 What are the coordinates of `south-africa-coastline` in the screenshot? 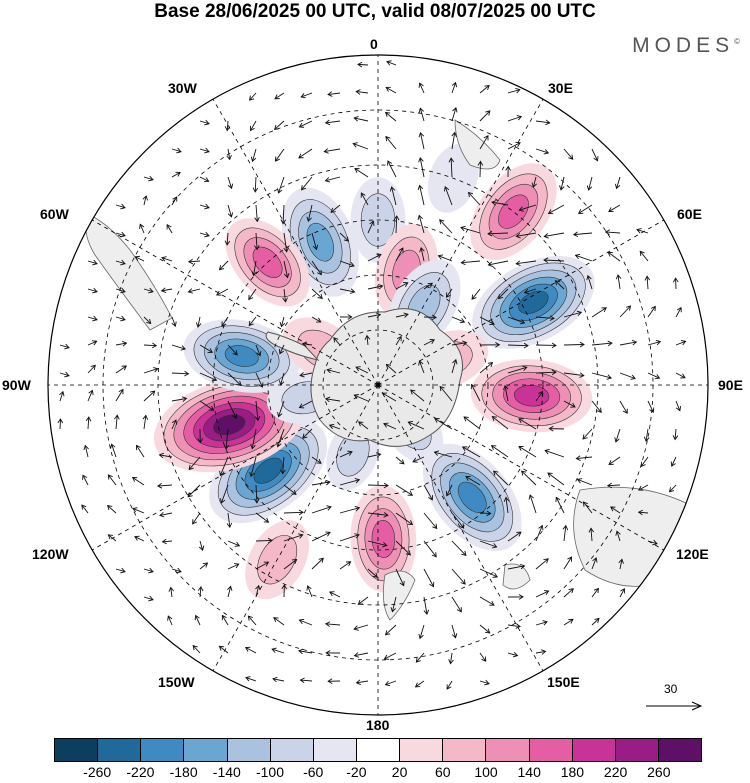 It's located at (477, 144).